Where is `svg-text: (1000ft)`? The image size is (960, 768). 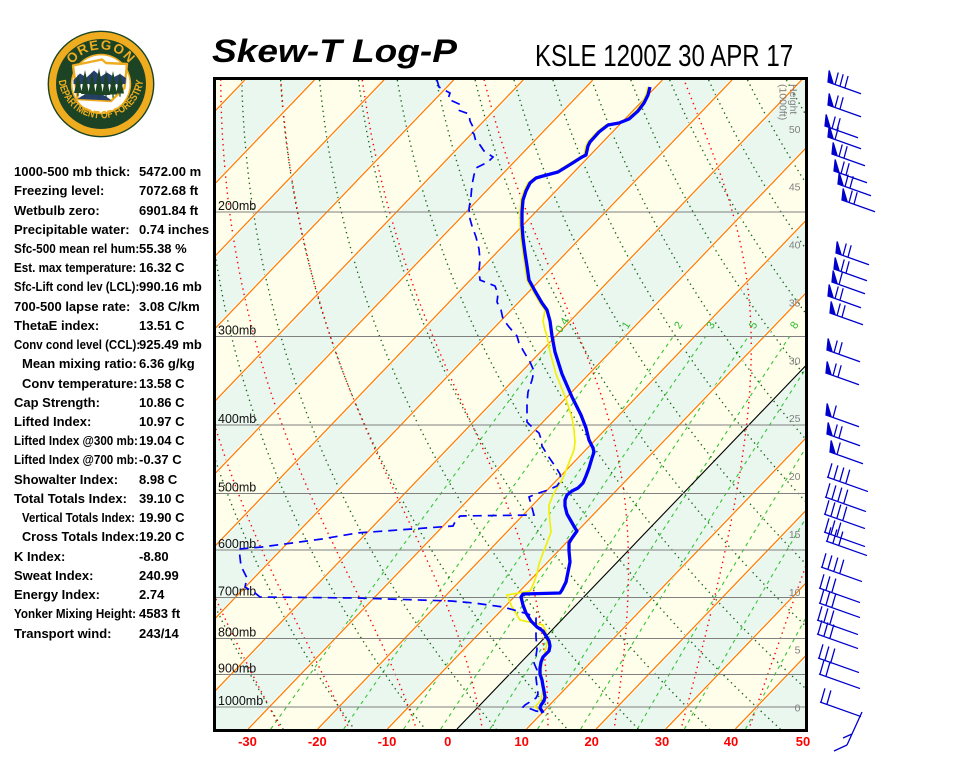 svg-text: (1000ft) is located at coordinates (783, 102).